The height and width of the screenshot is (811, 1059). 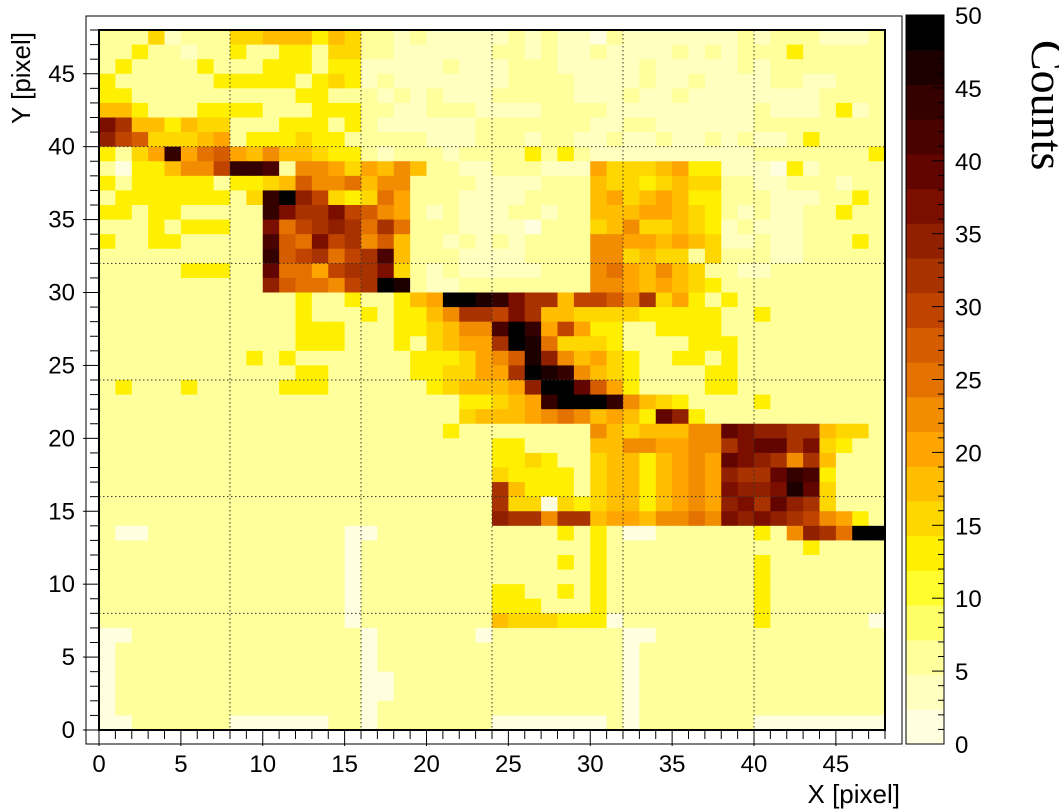 I want to click on colorbar-tick-label: 35, so click(x=968, y=235).